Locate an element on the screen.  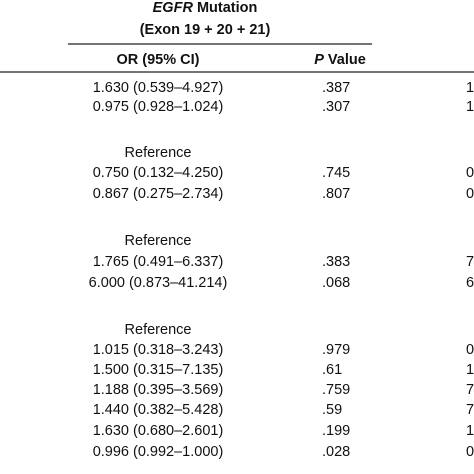
cell-p: .759 is located at coordinates (336, 390).